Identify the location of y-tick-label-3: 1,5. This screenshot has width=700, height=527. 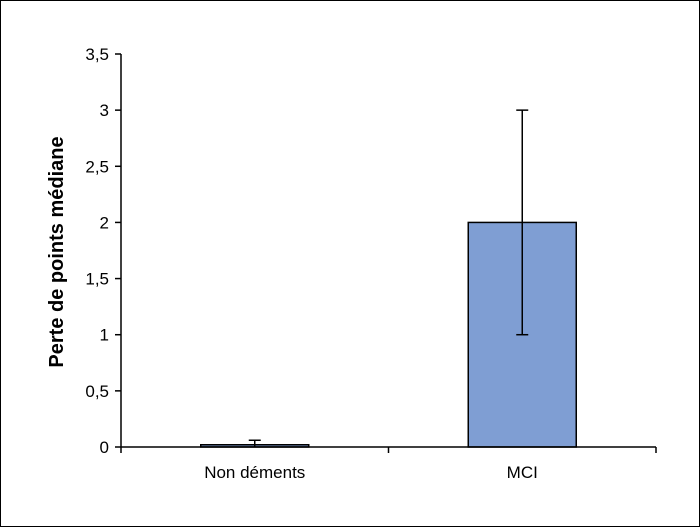
(97, 279).